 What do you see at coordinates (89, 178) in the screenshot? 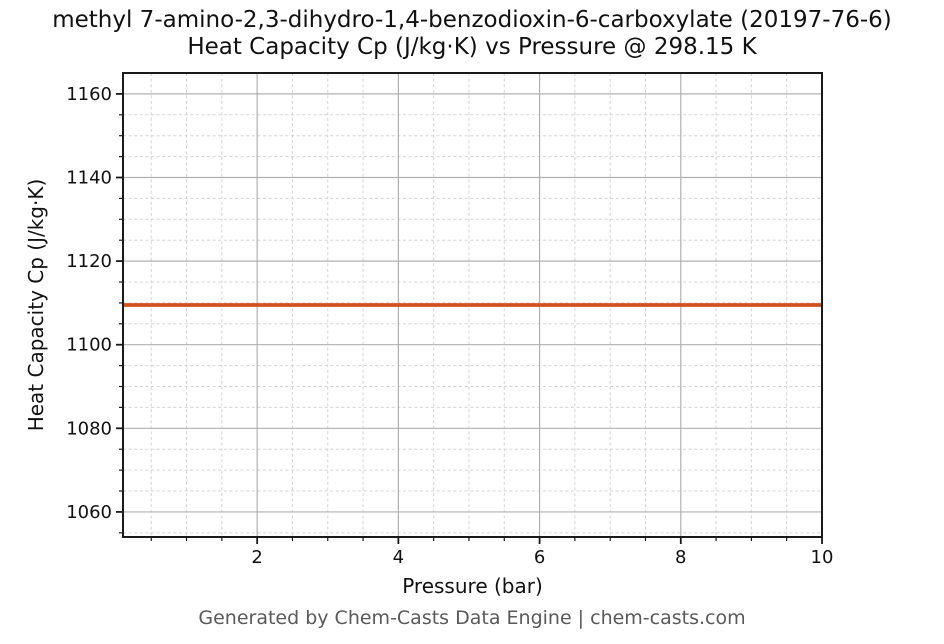
I see `y-tick-label: 1140` at bounding box center [89, 178].